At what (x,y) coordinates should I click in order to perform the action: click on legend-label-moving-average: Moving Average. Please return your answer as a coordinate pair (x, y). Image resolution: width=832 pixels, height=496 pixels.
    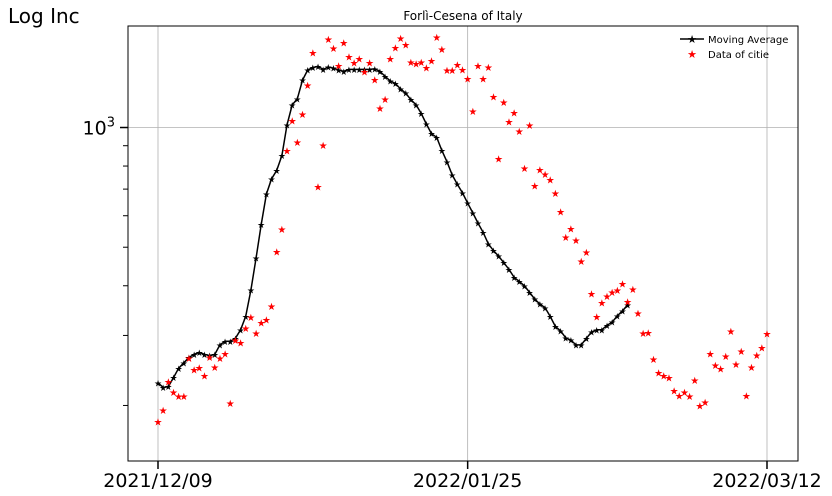
    Looking at the image, I should click on (748, 40).